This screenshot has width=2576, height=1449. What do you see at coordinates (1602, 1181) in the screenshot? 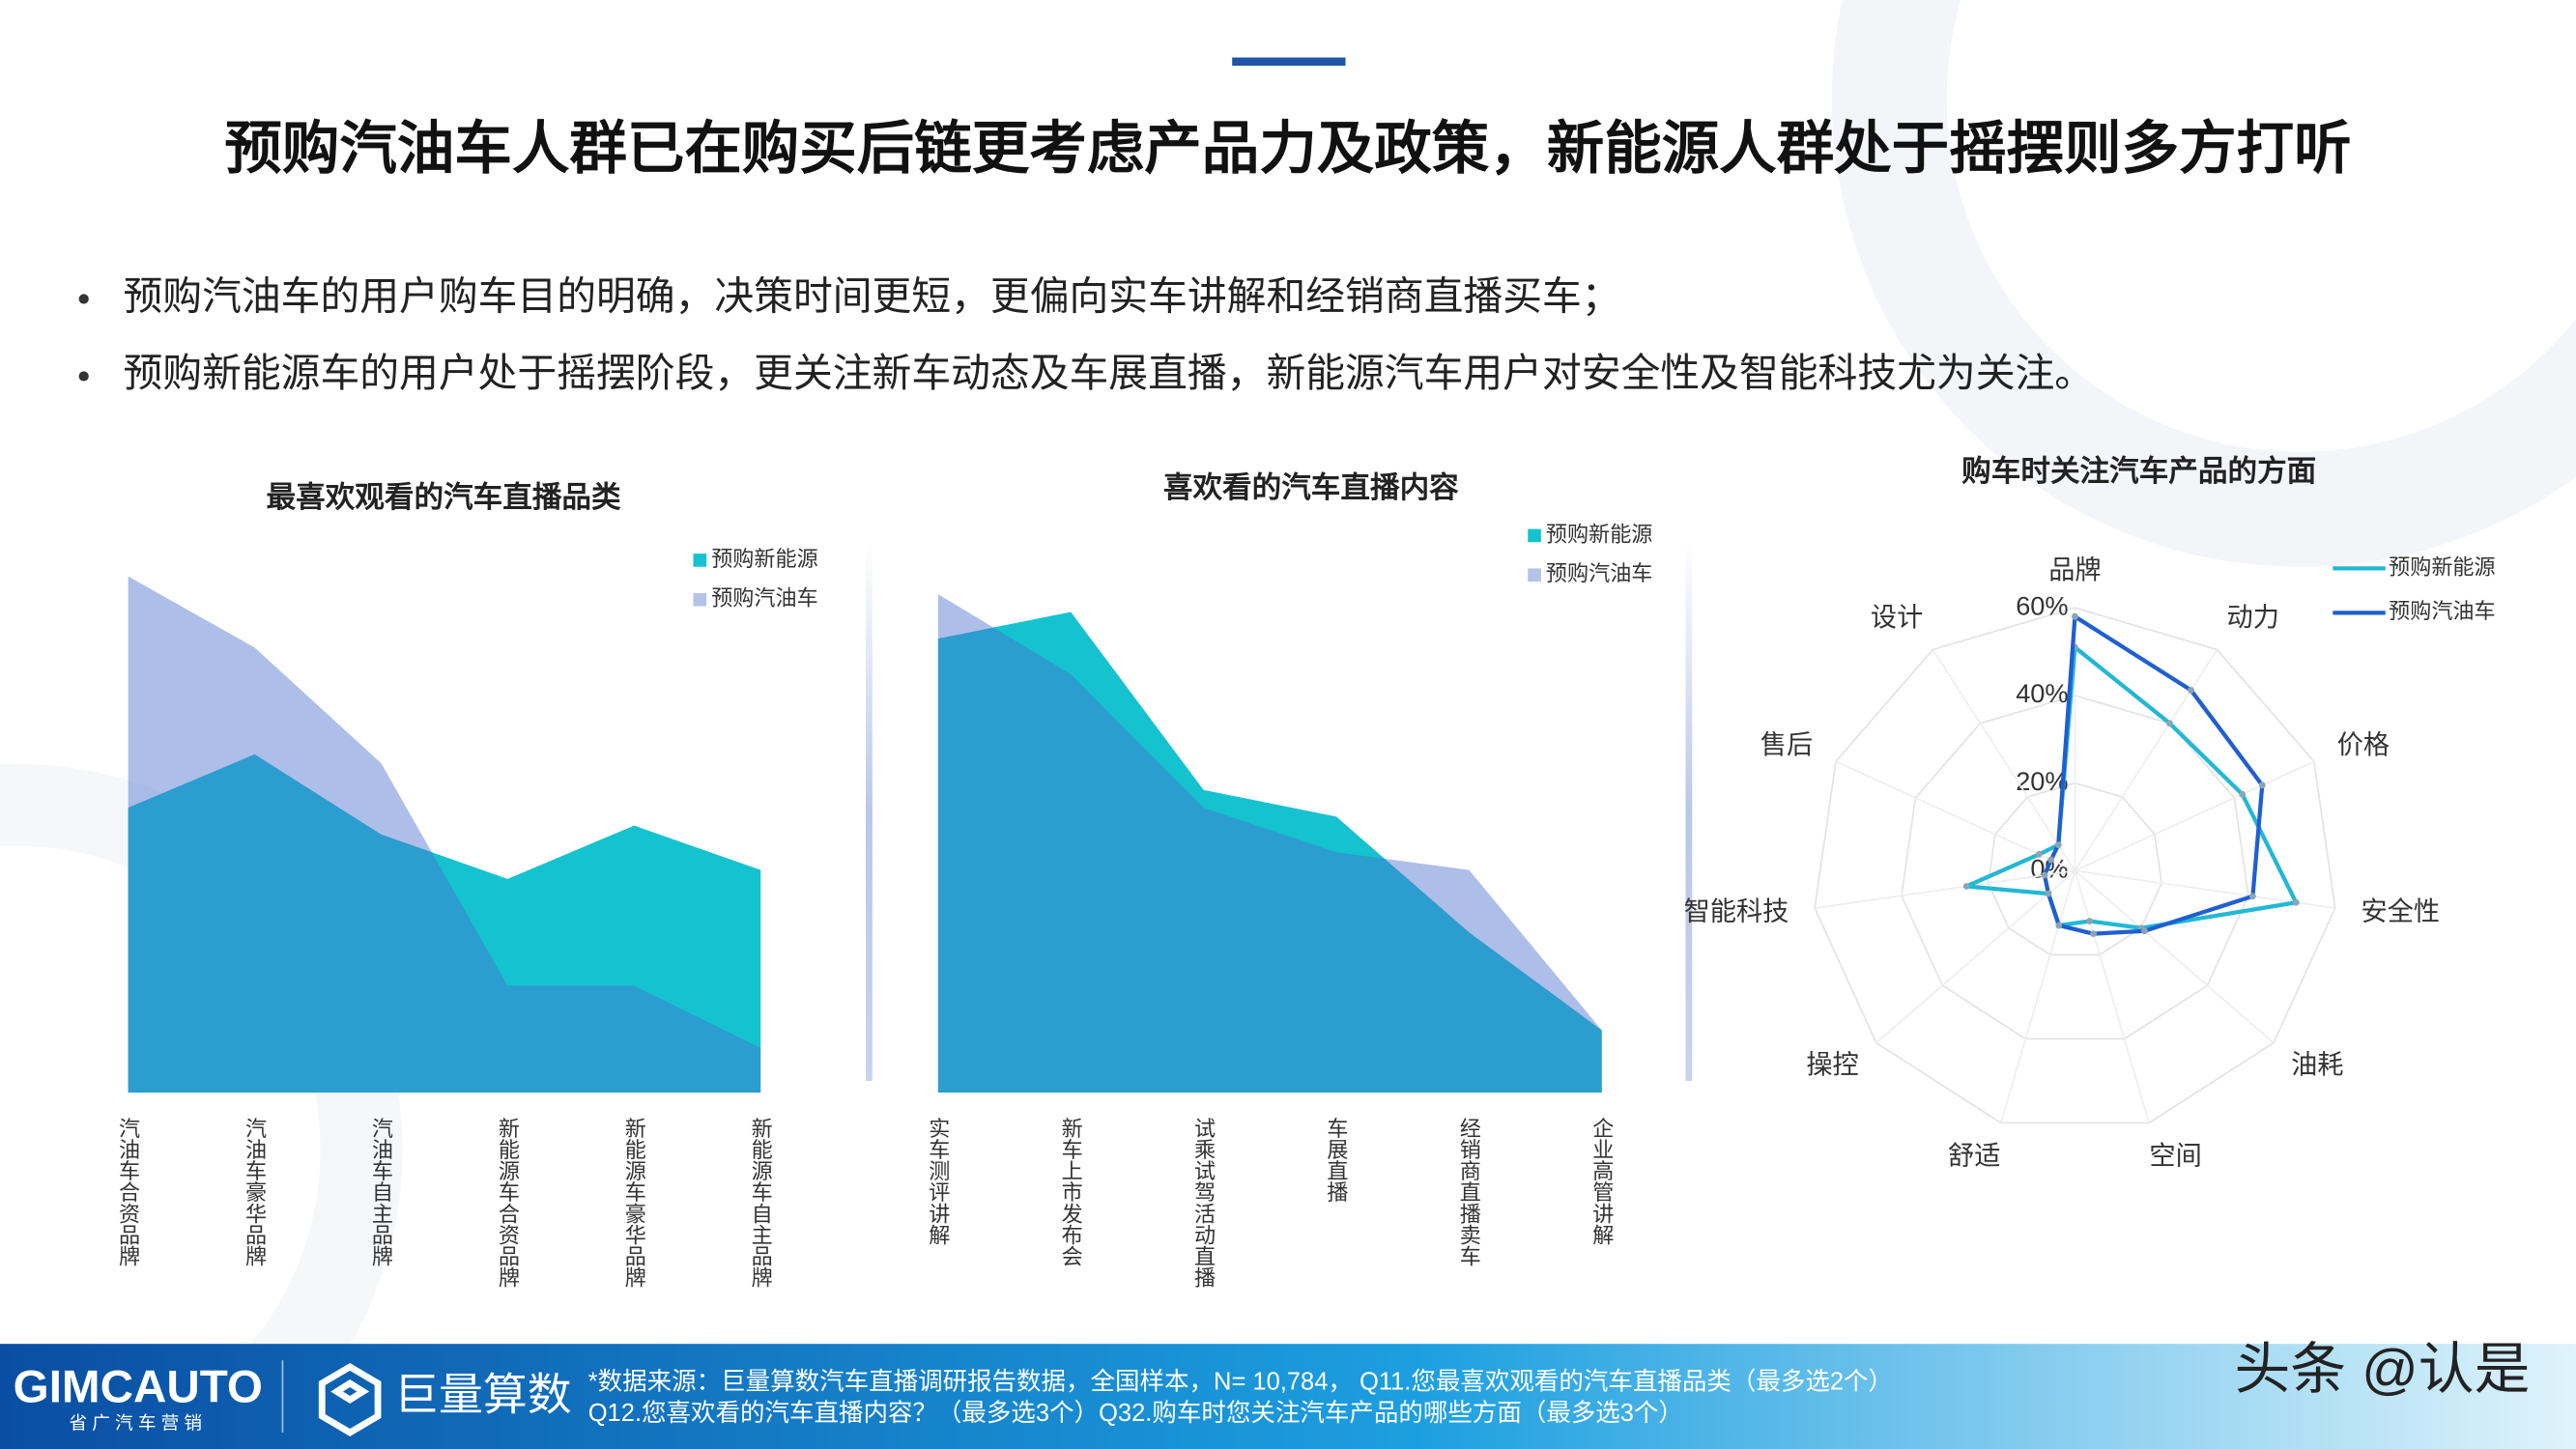
I see `x-tick-label: 企业高管讲解` at bounding box center [1602, 1181].